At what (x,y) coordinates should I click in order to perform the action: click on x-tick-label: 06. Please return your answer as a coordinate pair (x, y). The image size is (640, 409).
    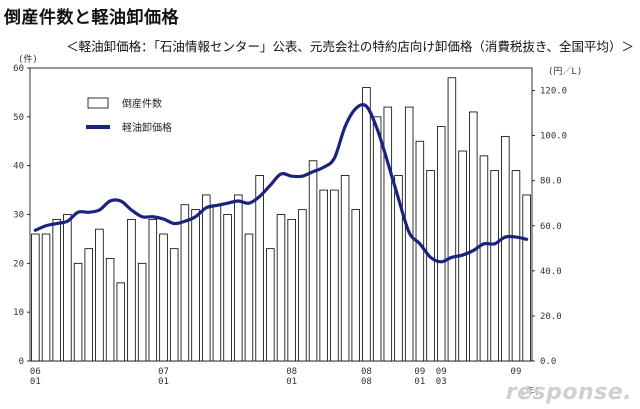
    Looking at the image, I should click on (35, 372).